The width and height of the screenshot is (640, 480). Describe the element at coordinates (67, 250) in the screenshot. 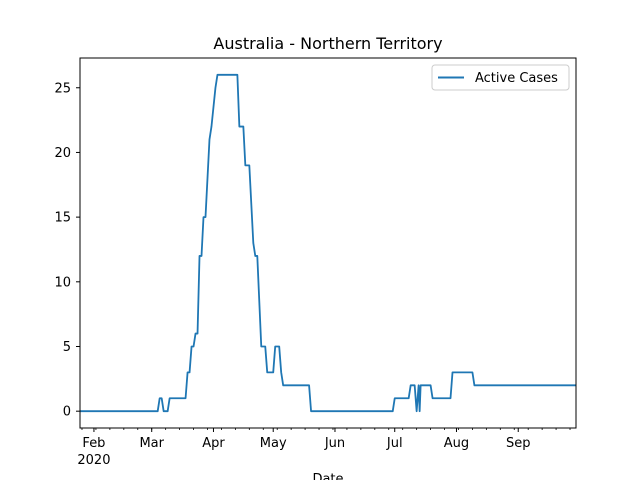

I see `y-axis-ticks: 0 5 10 15 20 25` at that location.